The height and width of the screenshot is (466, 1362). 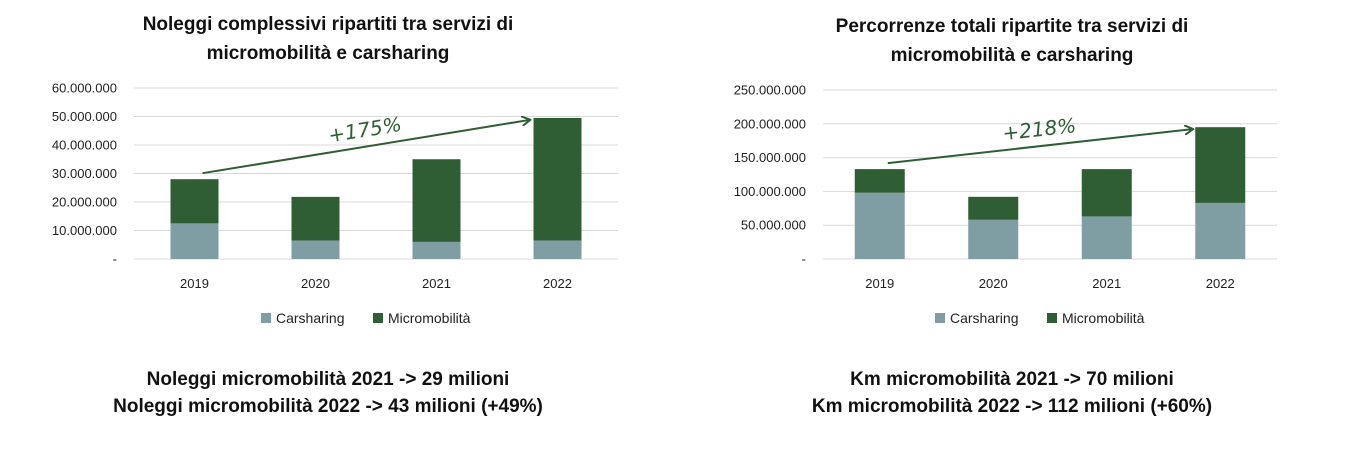 I want to click on y-tick-label: 10.000.000, so click(x=84, y=230).